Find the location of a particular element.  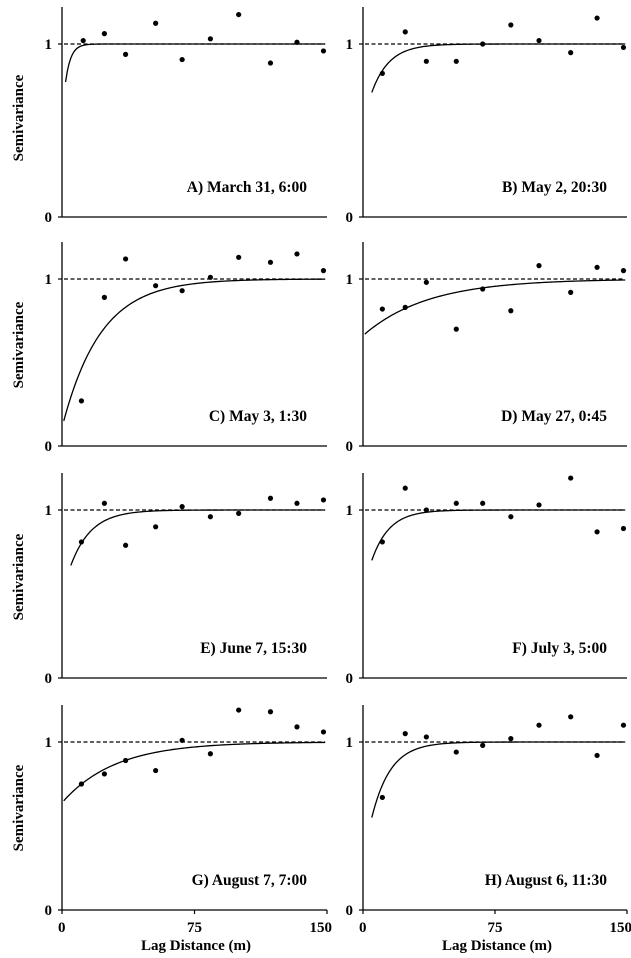

y-axis-label-row-3: Semivariance is located at coordinates (19, 576).